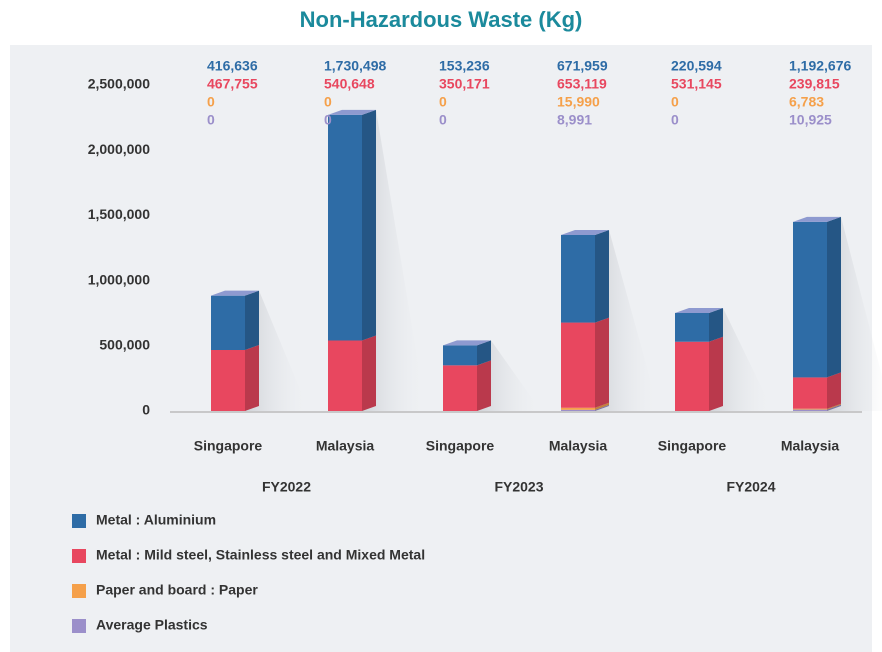  What do you see at coordinates (696, 66) in the screenshot?
I see `value-label: 220,594` at bounding box center [696, 66].